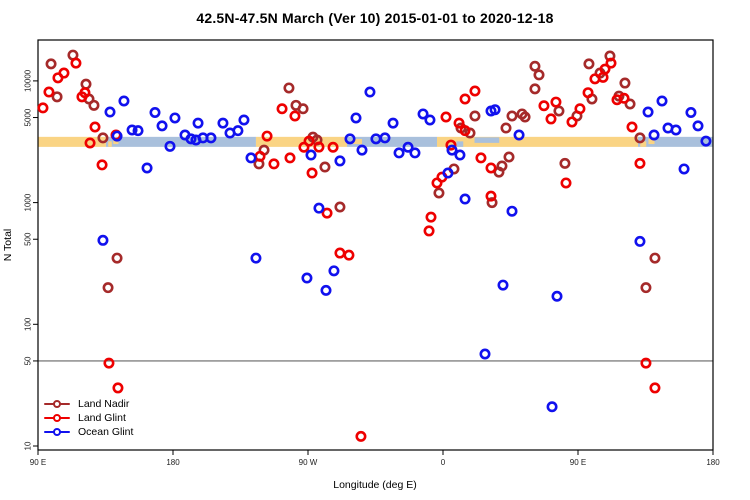  I want to click on y-tick-label: 5000, so click(28, 117).